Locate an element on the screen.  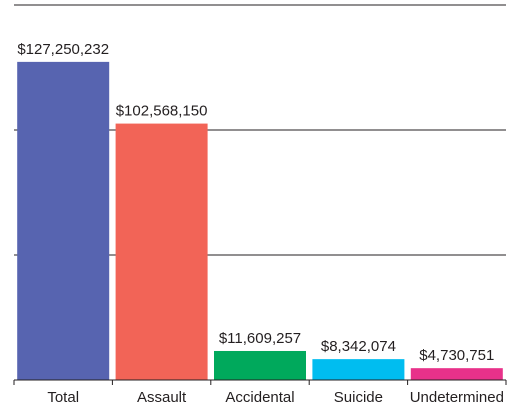
bar-accidental is located at coordinates (260, 365).